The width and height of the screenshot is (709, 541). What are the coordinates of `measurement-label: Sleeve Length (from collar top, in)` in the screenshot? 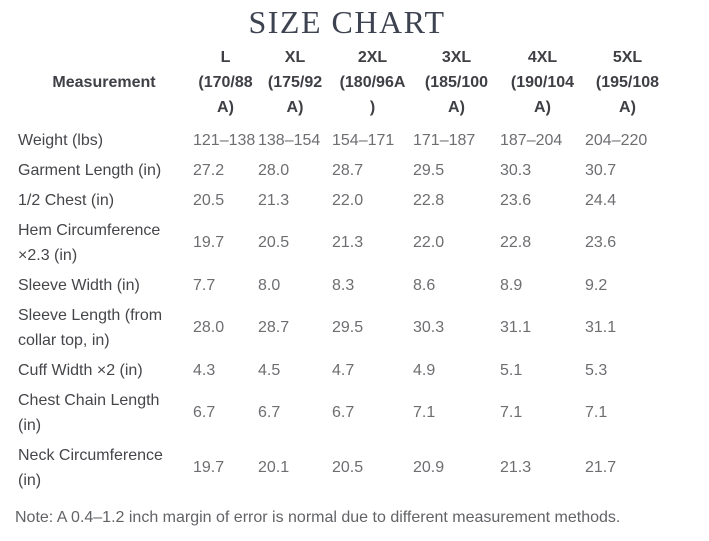 It's located at (90, 327).